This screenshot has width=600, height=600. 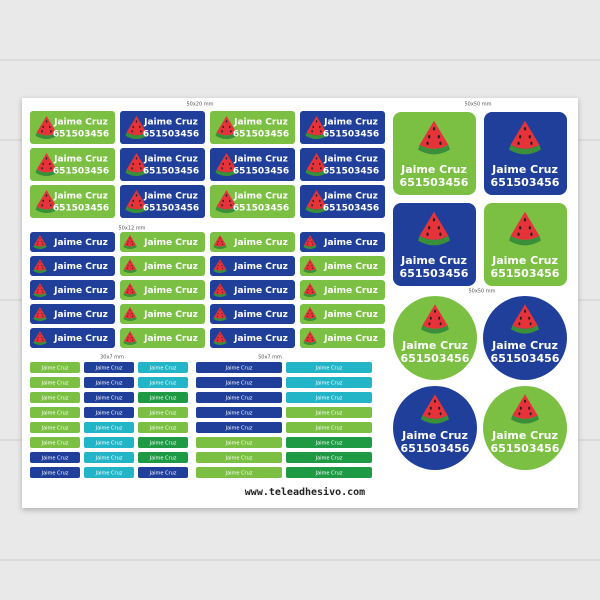 I want to click on sticker-phone: 651503456, so click(x=434, y=182).